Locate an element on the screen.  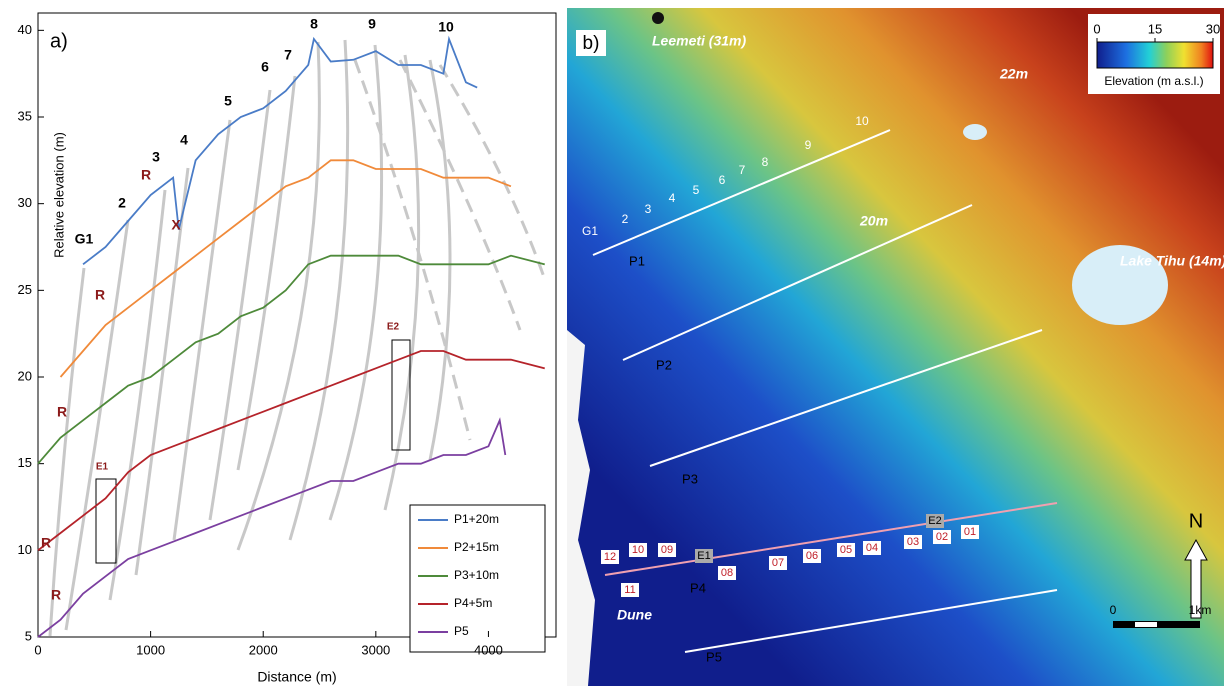
north-arrow is located at coordinates (1196, 578).